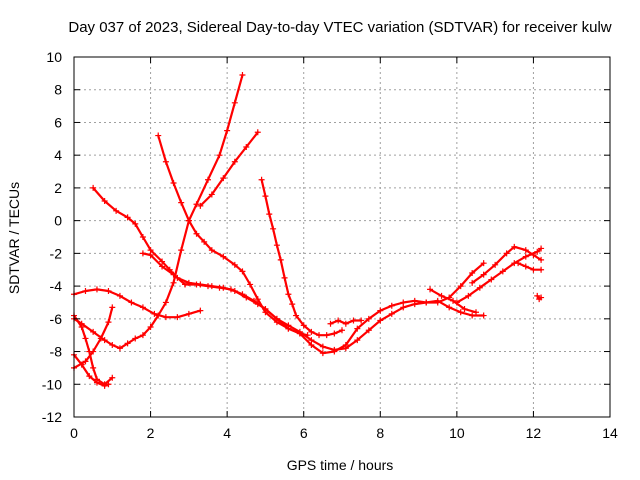 This screenshot has height=480, width=640. Describe the element at coordinates (52, 384) in the screenshot. I see `y-tick-label: -10` at that location.